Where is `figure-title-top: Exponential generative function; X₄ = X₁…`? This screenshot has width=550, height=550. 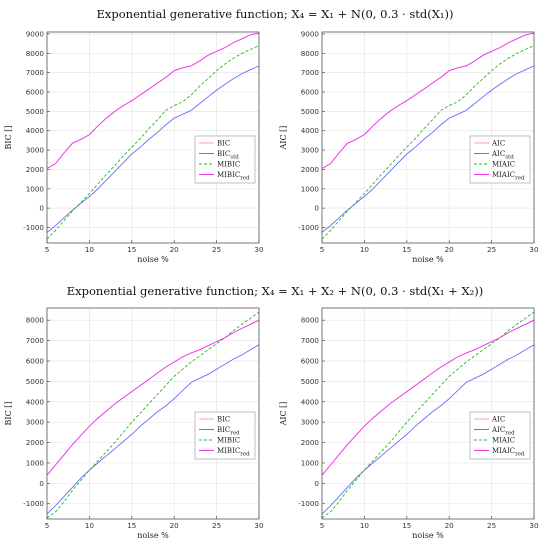
figure-title-top: Exponential generative function; X₄ = X₁… is located at coordinates (275, 14).